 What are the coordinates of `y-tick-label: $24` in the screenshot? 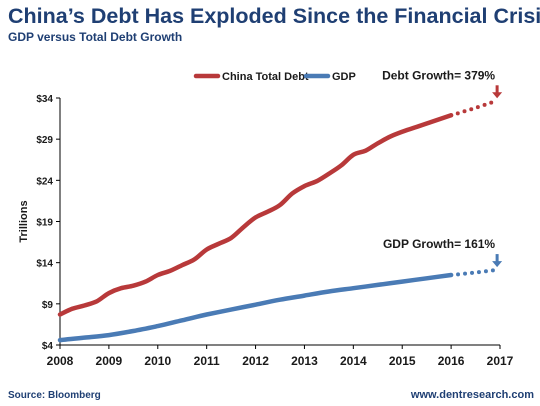 It's located at (44, 181).